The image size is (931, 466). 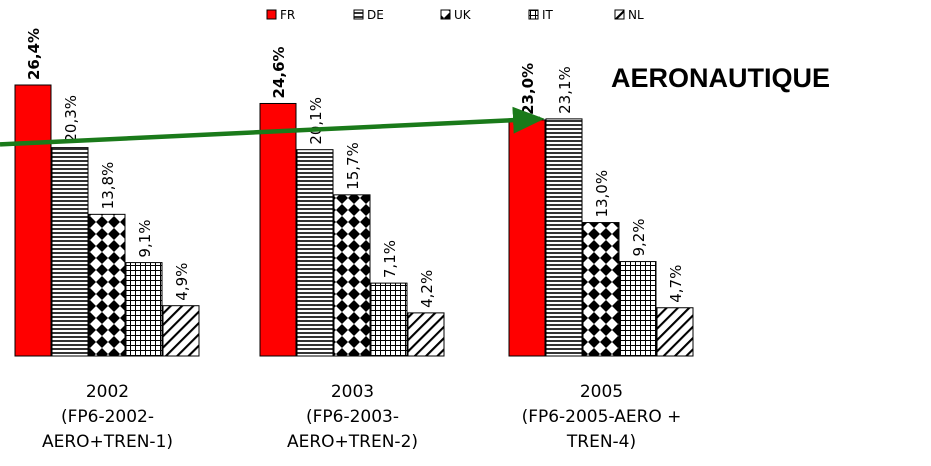 I want to click on category-label-2-1: (FP6-2005-AERO +, so click(x=602, y=417).